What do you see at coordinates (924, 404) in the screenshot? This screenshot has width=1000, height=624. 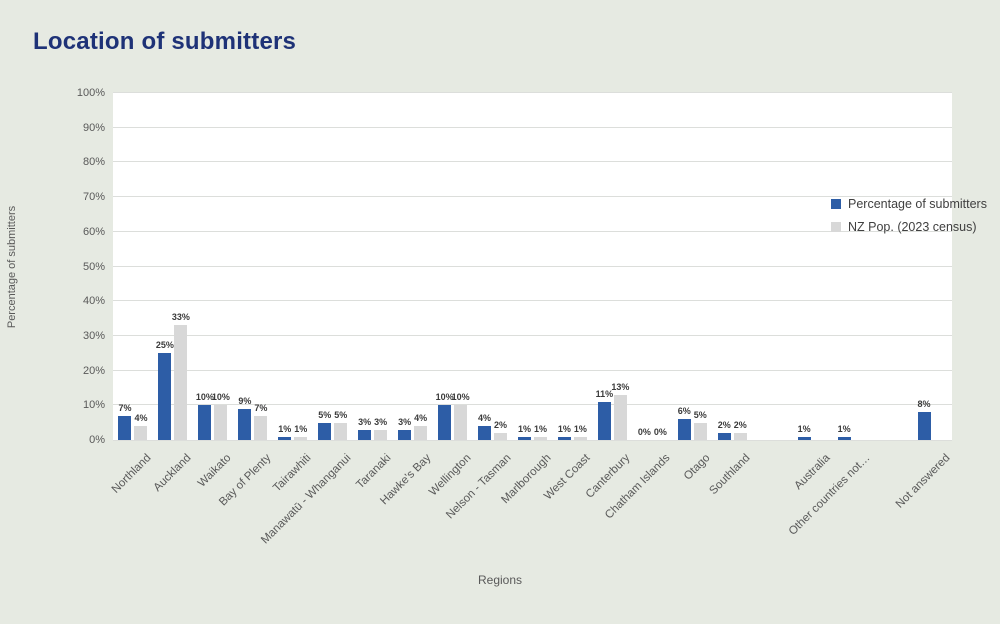 I see `data-label: 8%` at bounding box center [924, 404].